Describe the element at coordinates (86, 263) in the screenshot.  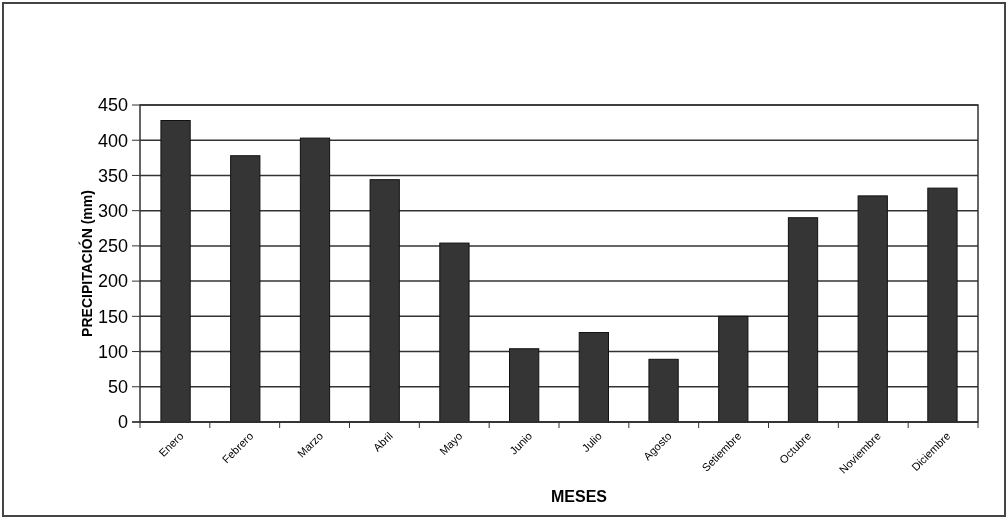
I see `y-axis-title: PRECIPITACIÓN (mm)` at that location.